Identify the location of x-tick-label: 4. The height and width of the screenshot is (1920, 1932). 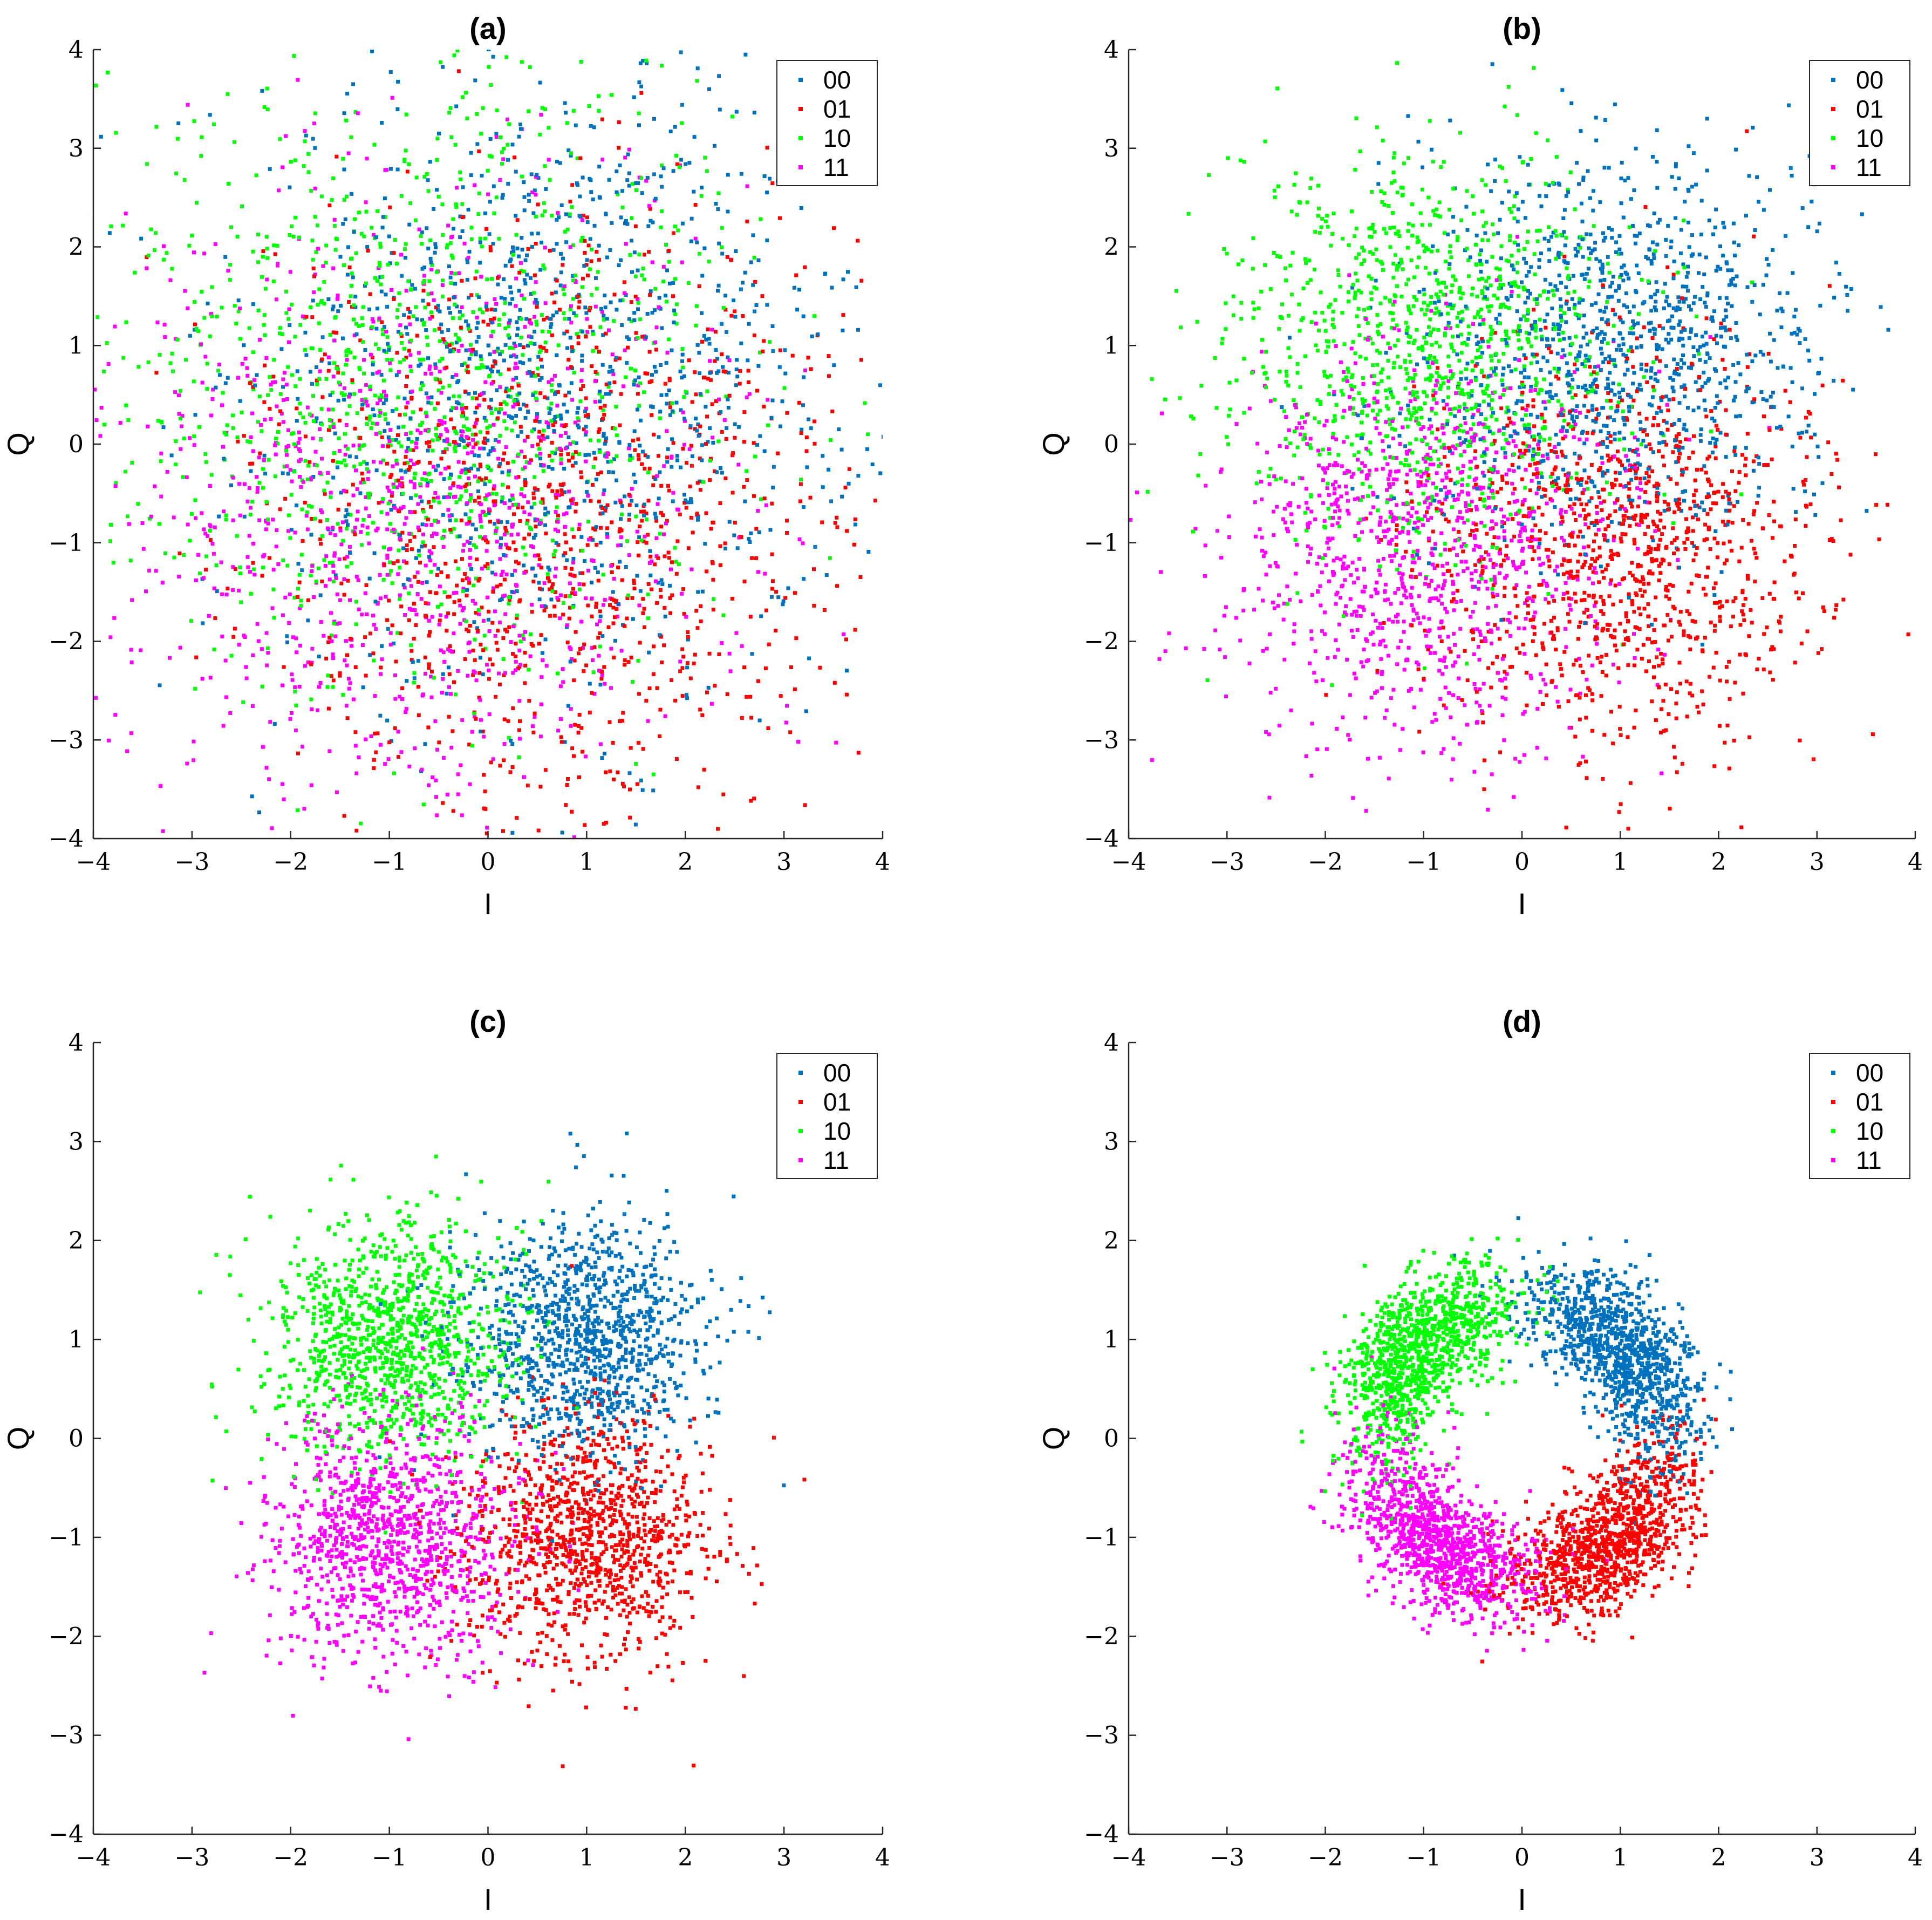
(882, 862).